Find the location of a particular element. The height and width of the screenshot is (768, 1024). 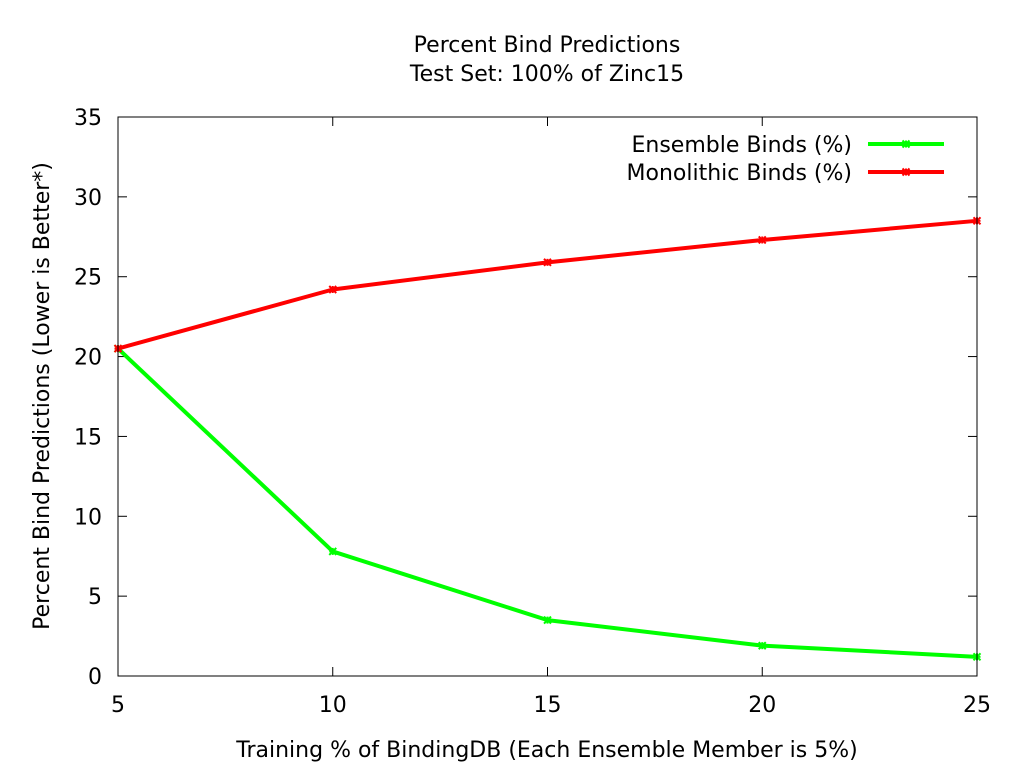

legend-item: Monolithic Binds (%) is located at coordinates (785, 173).